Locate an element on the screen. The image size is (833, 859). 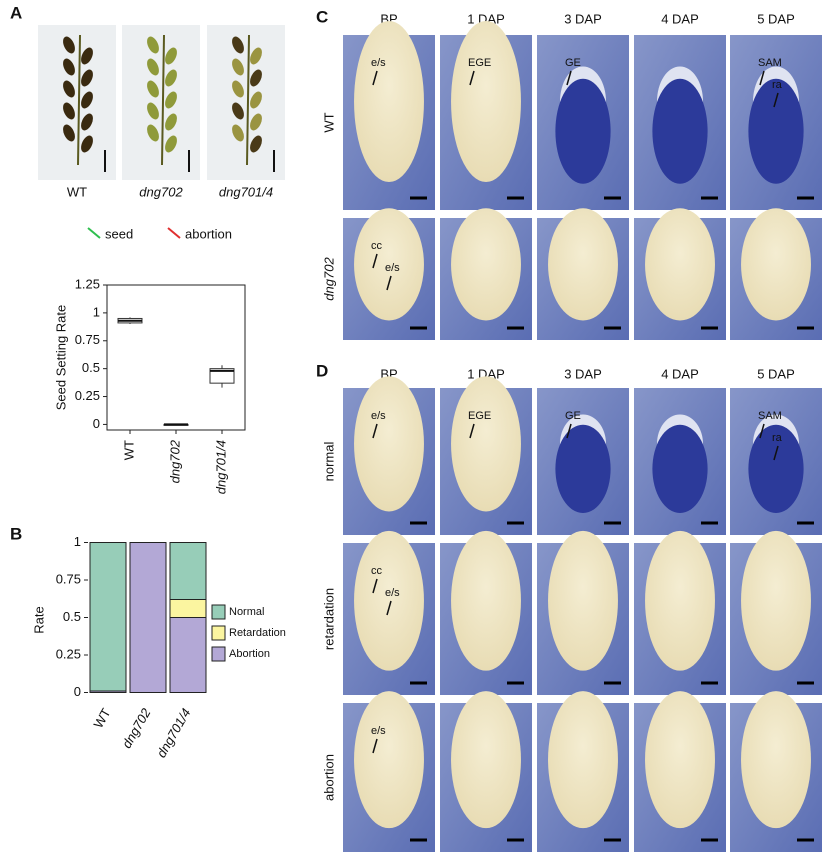
annotation: cc is located at coordinates (377, 571).